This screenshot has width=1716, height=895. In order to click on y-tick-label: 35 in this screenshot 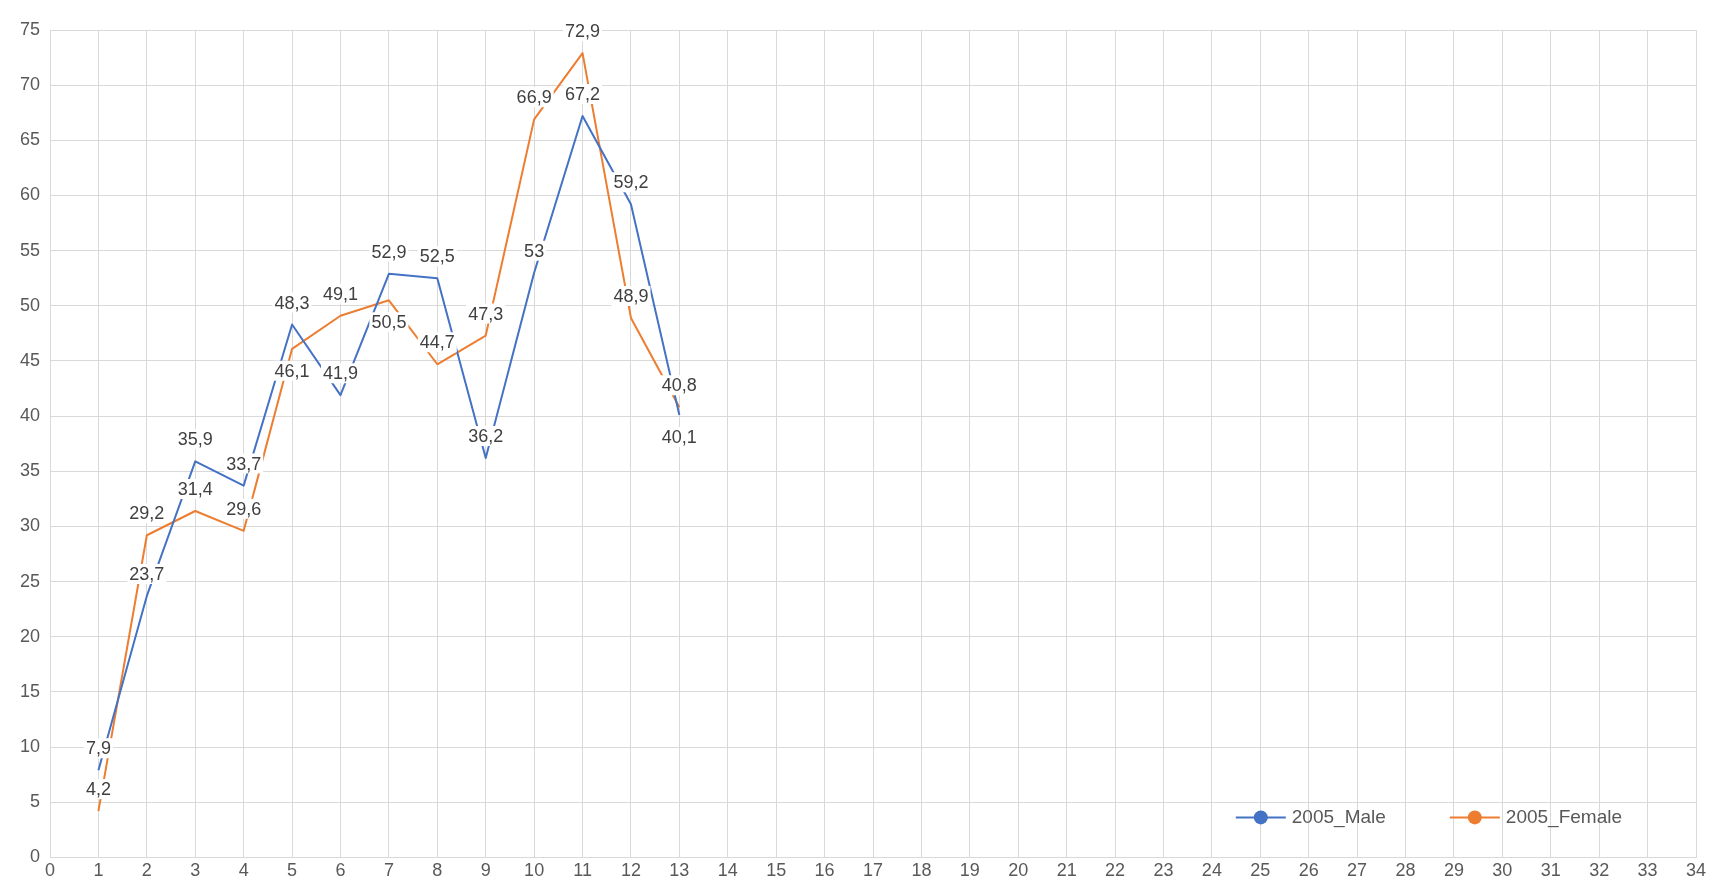, I will do `click(30, 470)`.